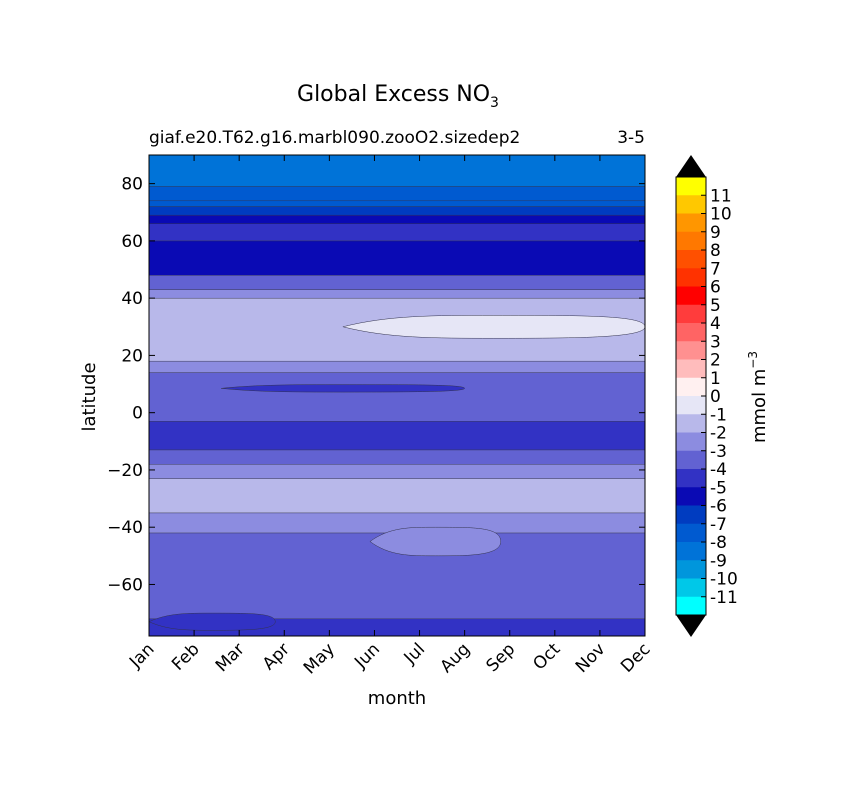  What do you see at coordinates (715, 379) in the screenshot?
I see `colorbar-tick-label: 1` at bounding box center [715, 379].